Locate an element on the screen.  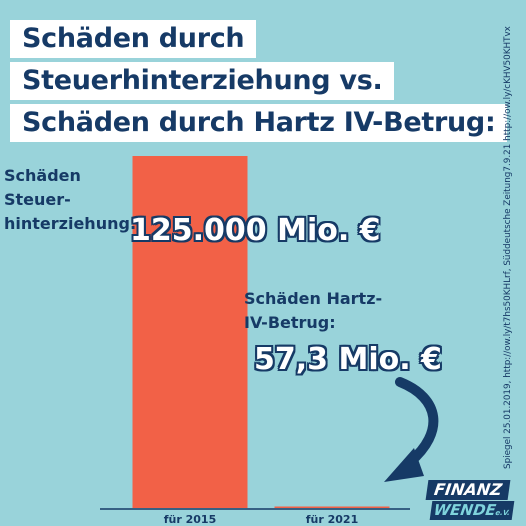
label-hartz-line-2: IV-Betrug: is located at coordinates (290, 322).